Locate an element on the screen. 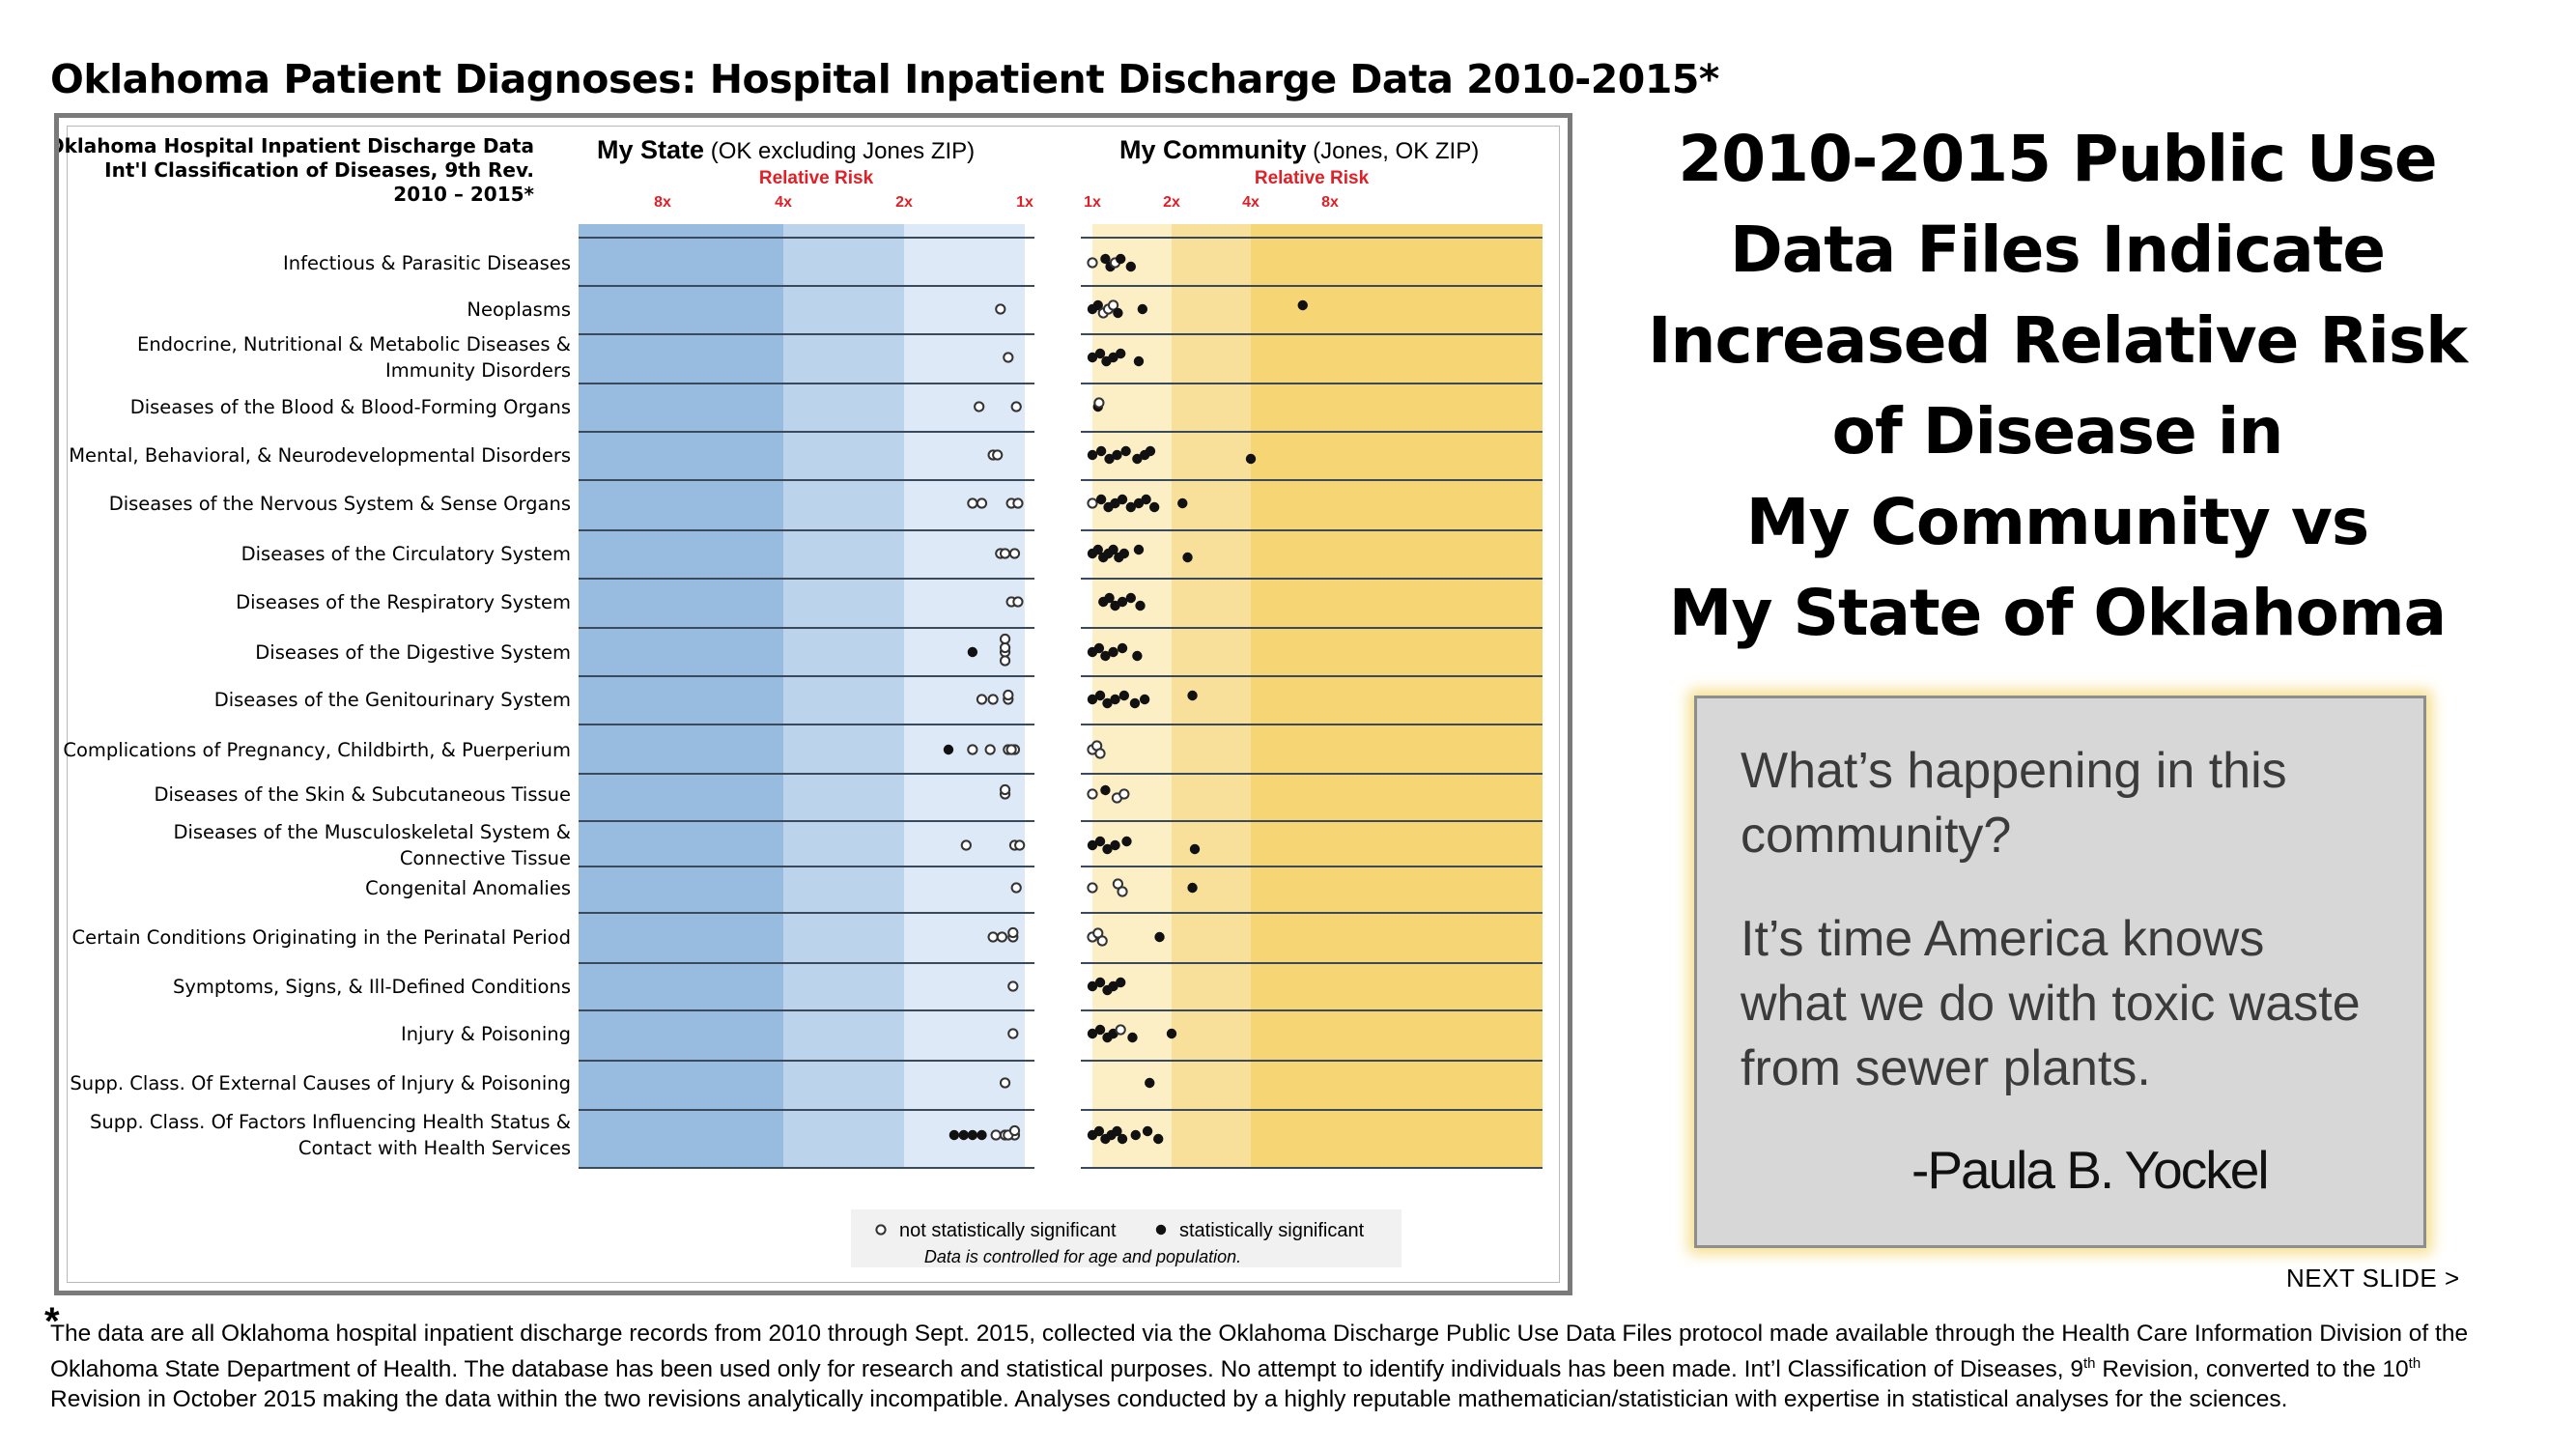 The image size is (2576, 1449). community-tick-label: 2x is located at coordinates (1171, 202).